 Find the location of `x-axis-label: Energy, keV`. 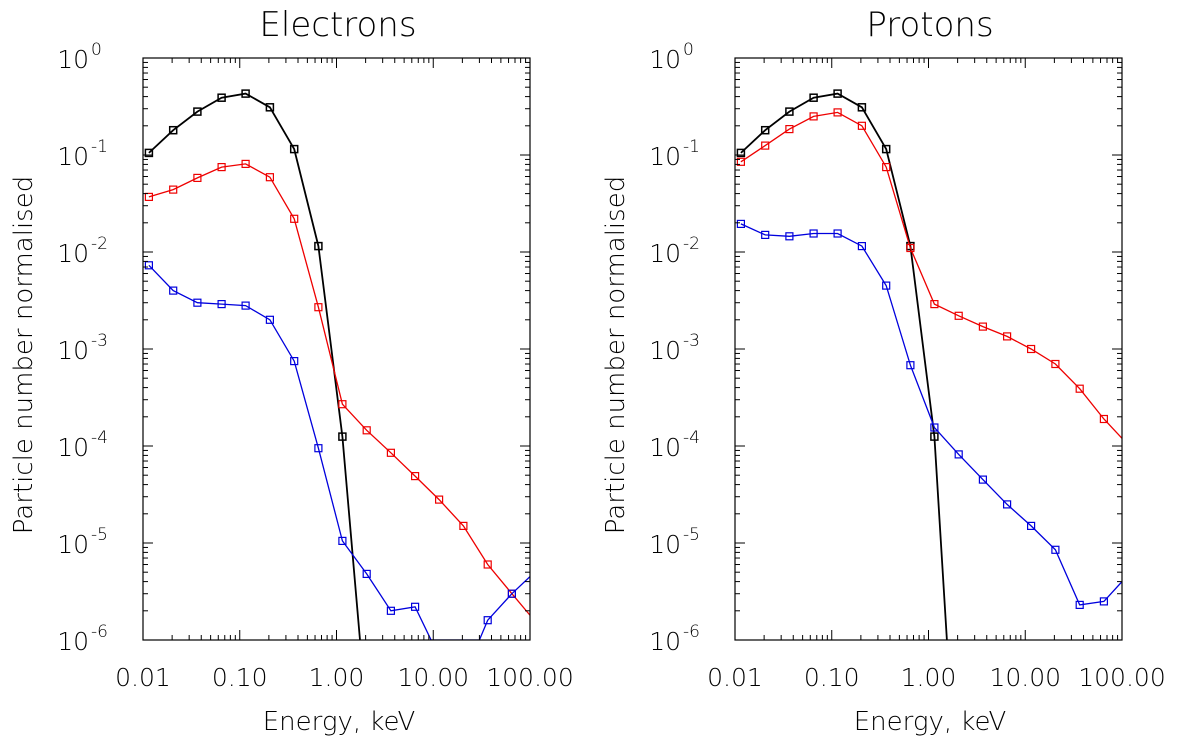

x-axis-label: Energy, keV is located at coordinates (930, 722).